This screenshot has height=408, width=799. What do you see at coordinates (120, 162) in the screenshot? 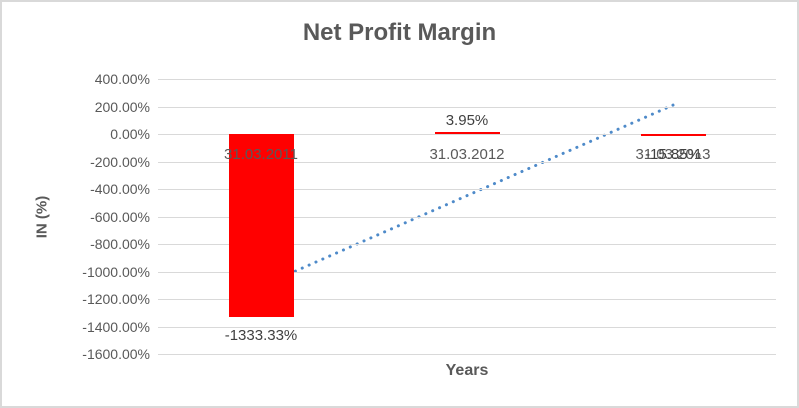
I see `y-axis-tick-label: -200.00%` at bounding box center [120, 162].